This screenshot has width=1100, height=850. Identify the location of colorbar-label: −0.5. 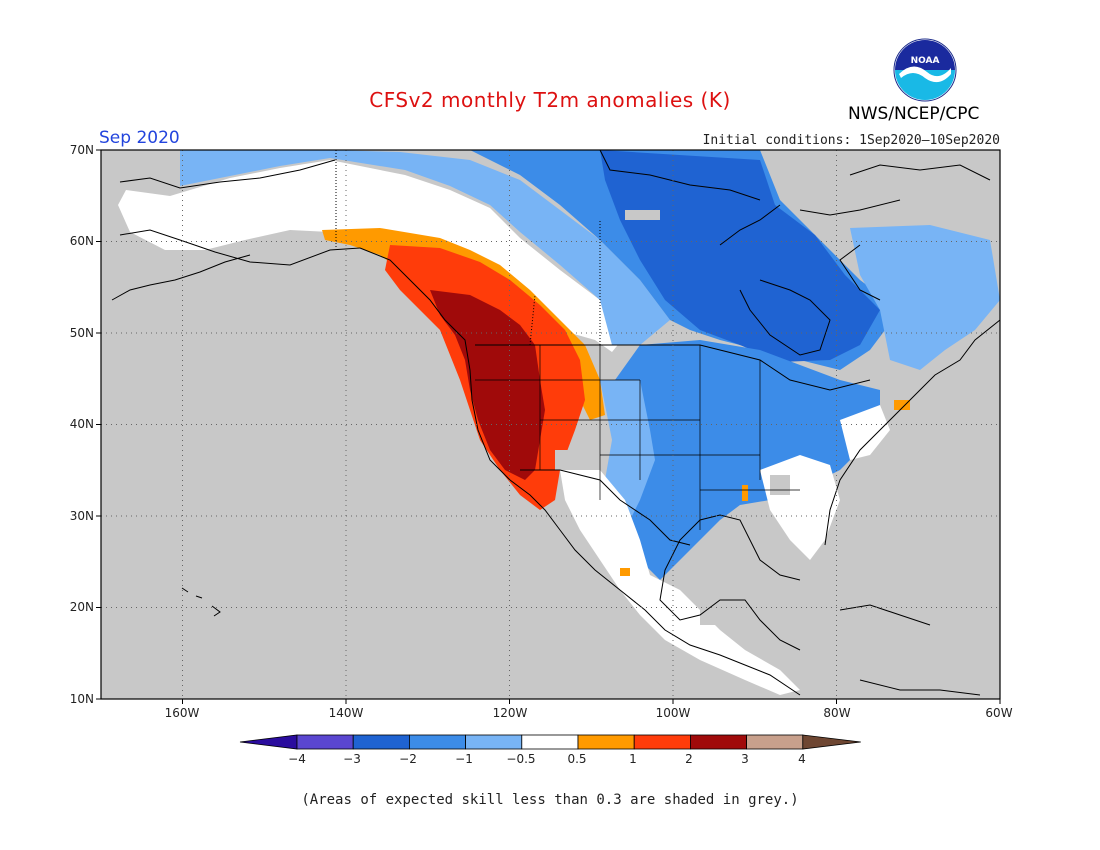
(521, 759).